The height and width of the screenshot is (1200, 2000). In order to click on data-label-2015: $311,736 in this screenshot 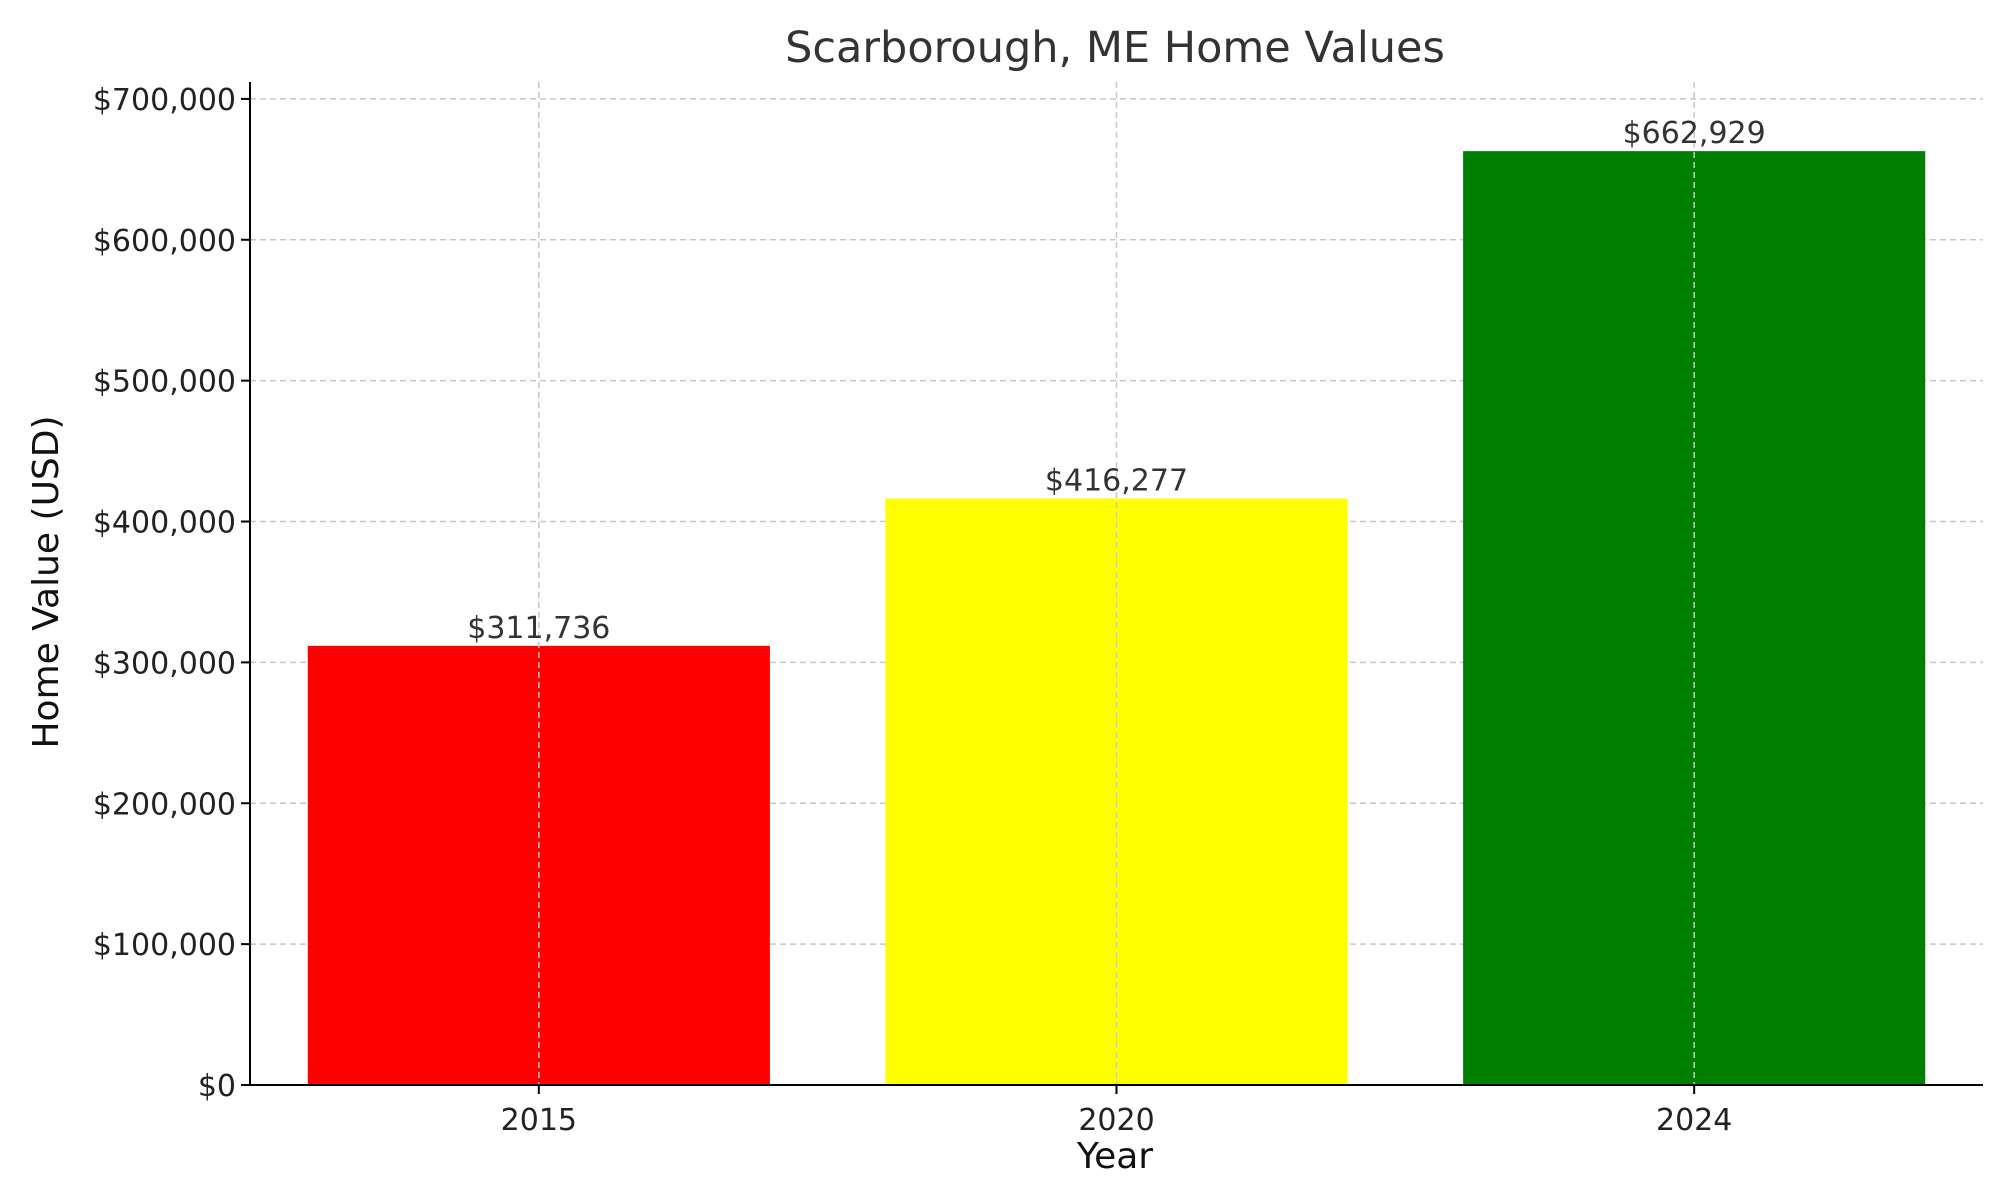, I will do `click(538, 628)`.